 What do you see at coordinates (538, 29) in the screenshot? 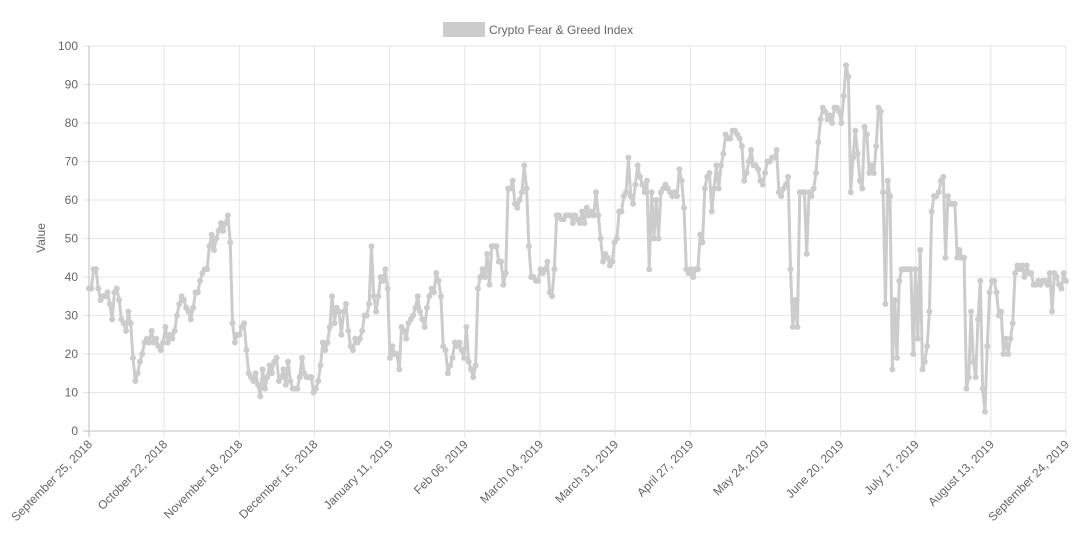
I see `legend: Crypto Fear & Greed Index` at bounding box center [538, 29].